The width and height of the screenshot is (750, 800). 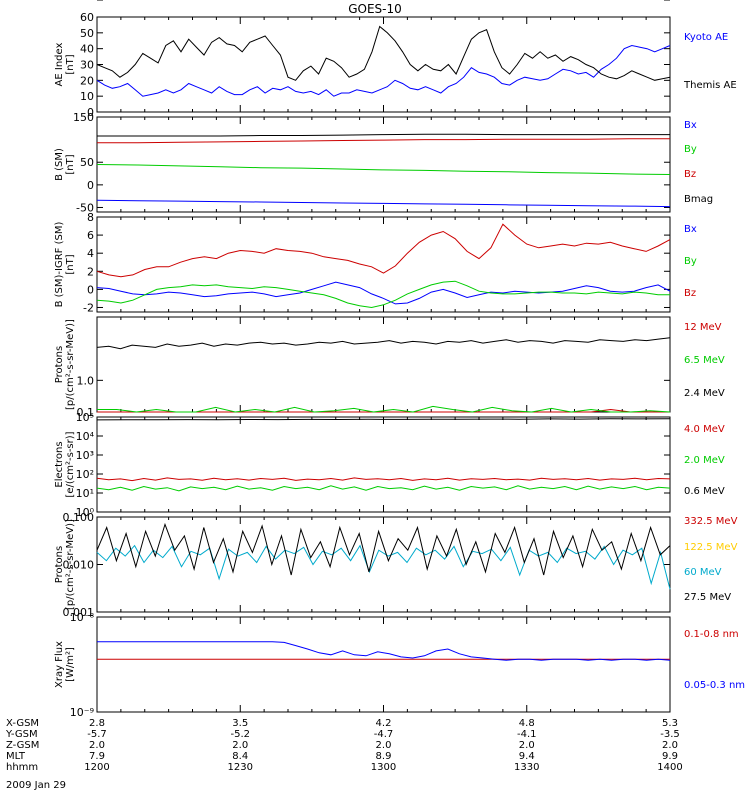 I want to click on y-tick-label: 20, so click(x=87, y=80).